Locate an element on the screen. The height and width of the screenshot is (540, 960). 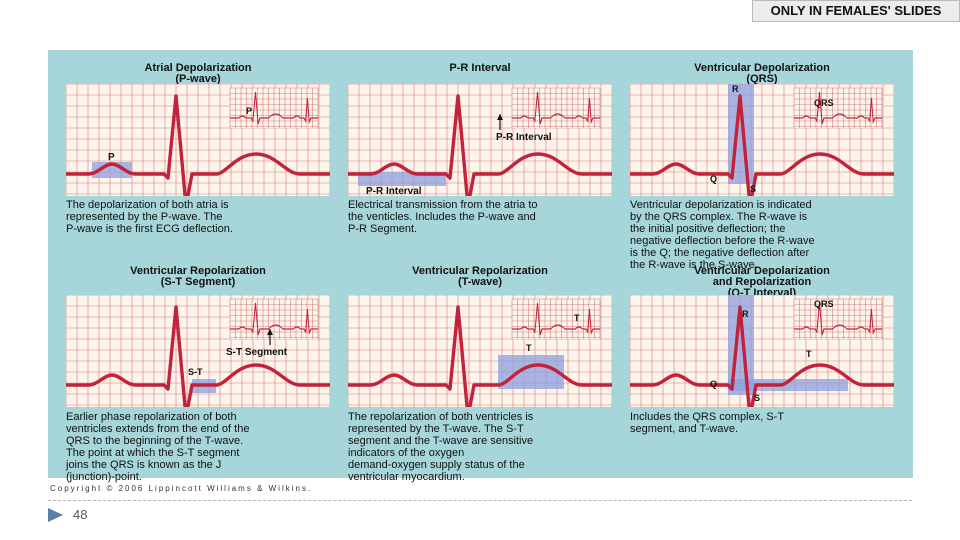
desc-line: Includes the QRS complex, S-T is located at coordinates (707, 417).